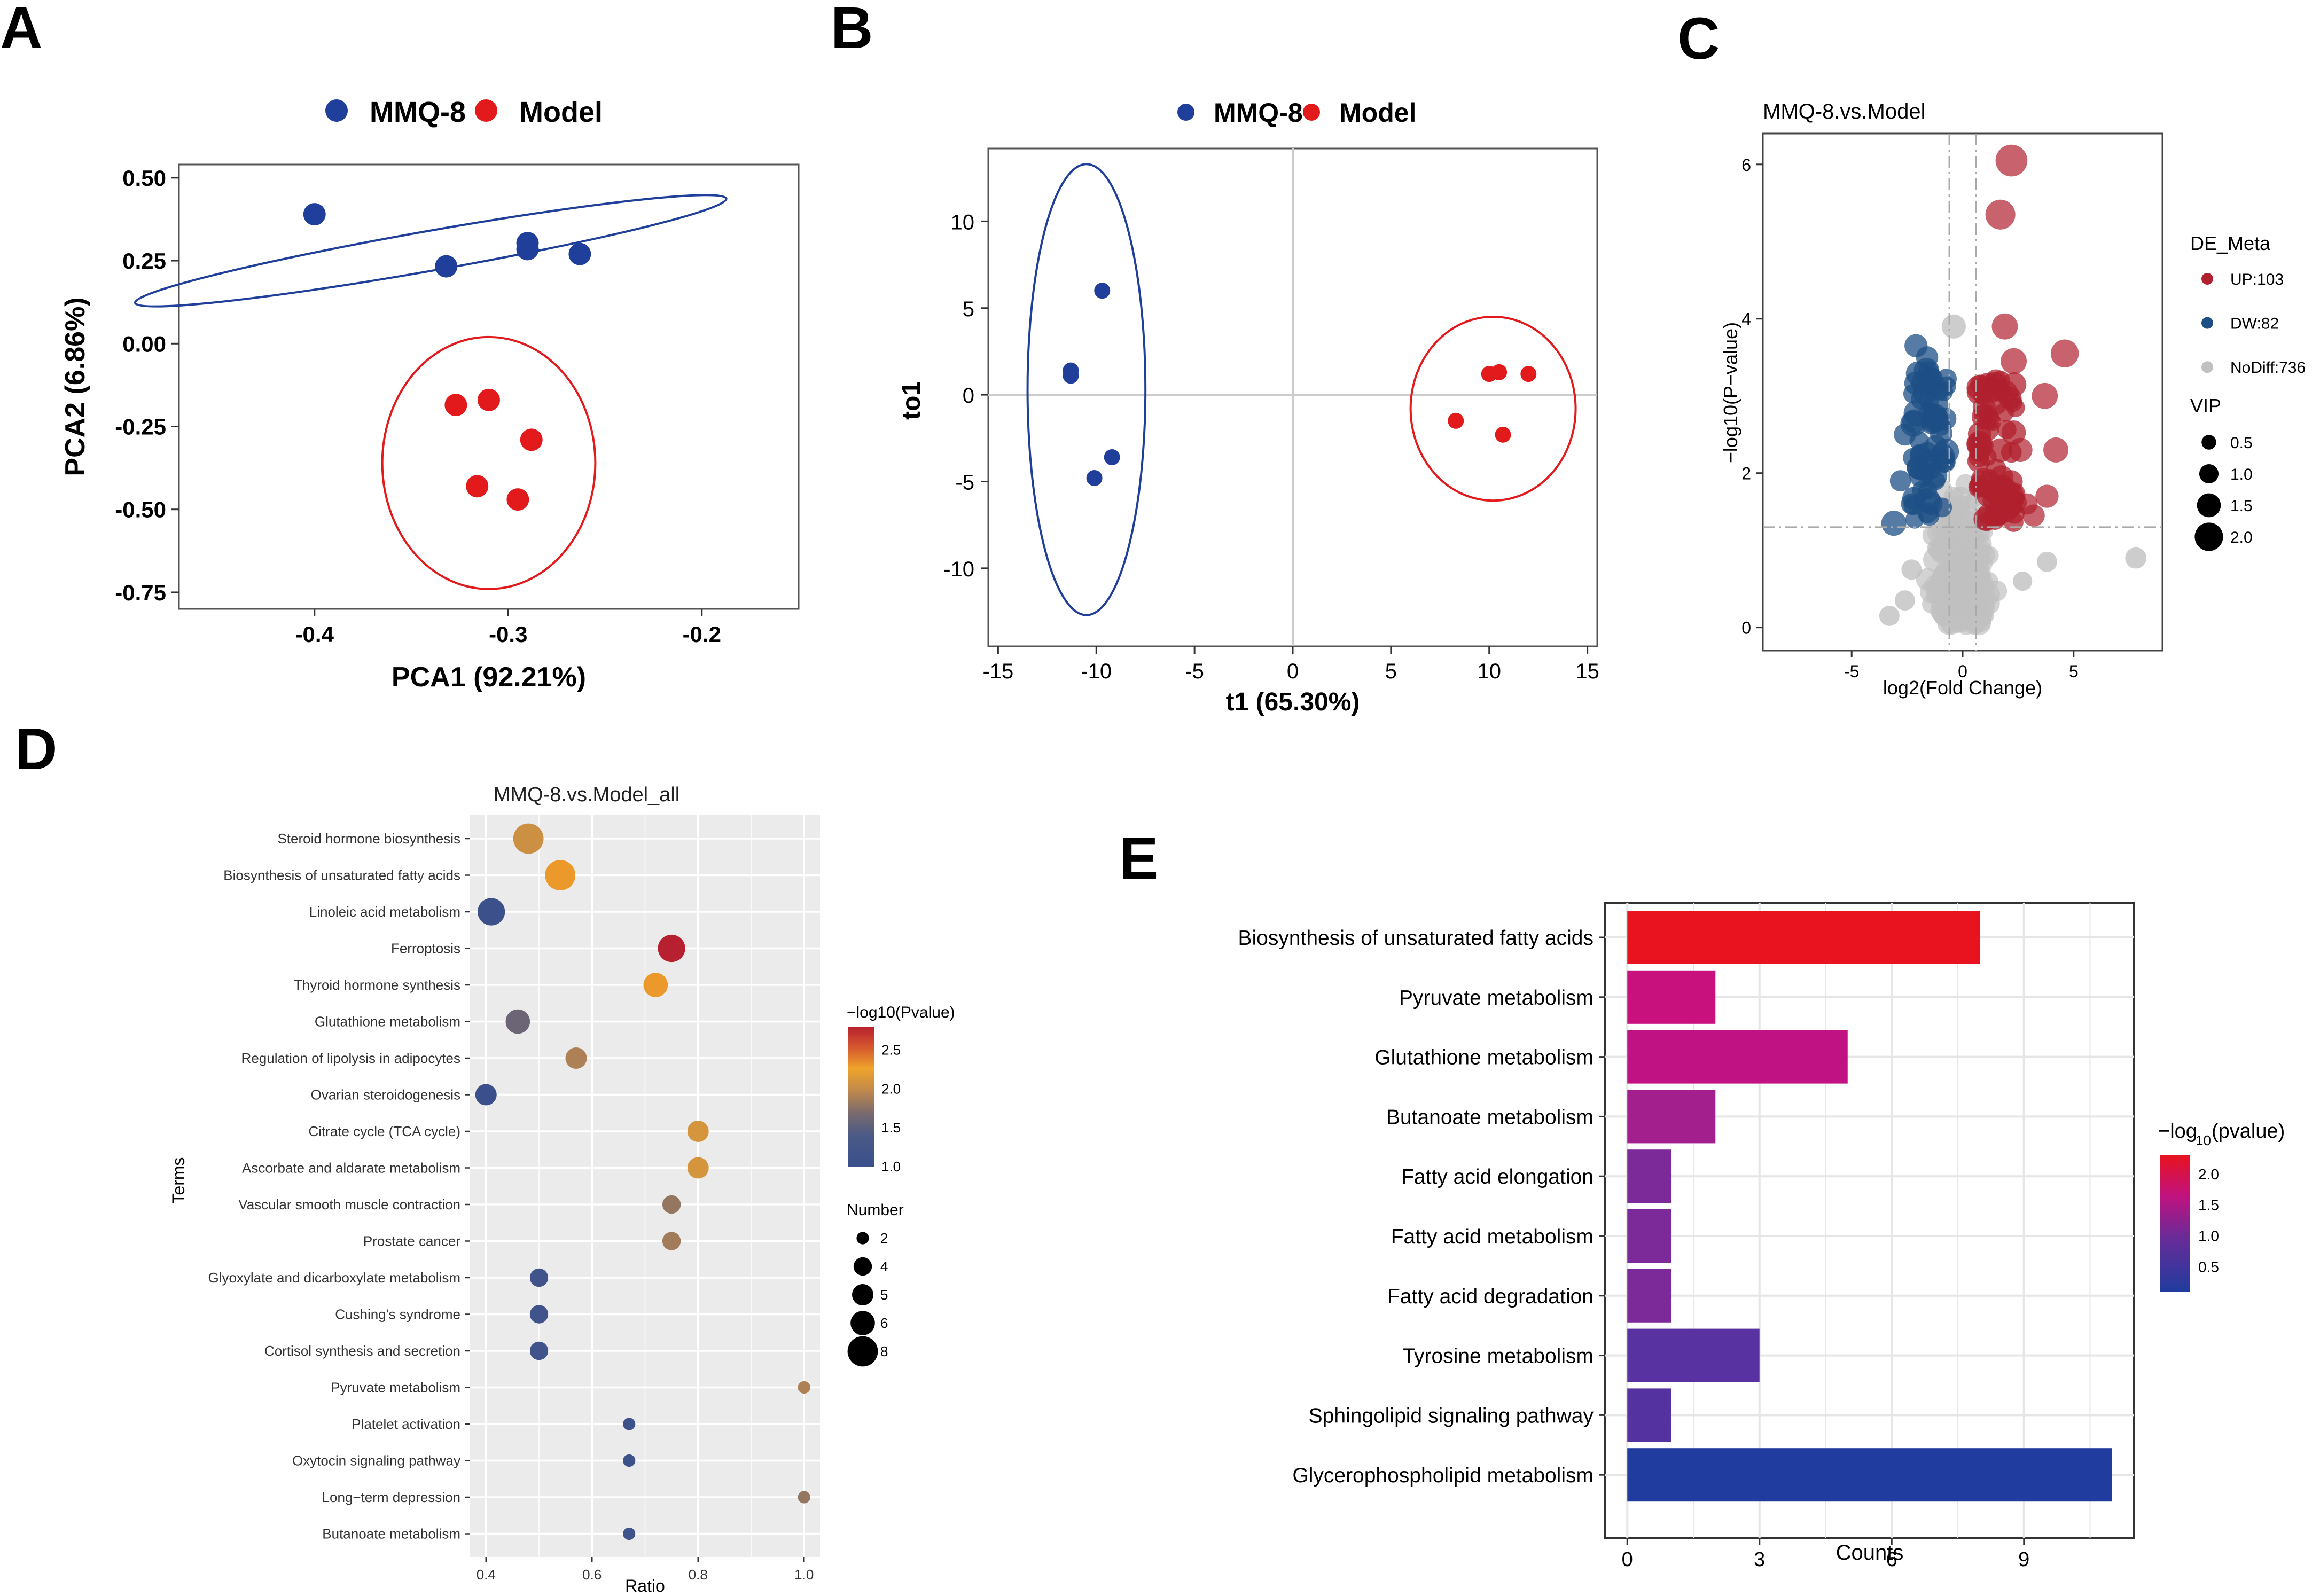 The width and height of the screenshot is (2312, 1596). What do you see at coordinates (144, 178) in the screenshot?
I see `y-tick-label: 0.50` at bounding box center [144, 178].